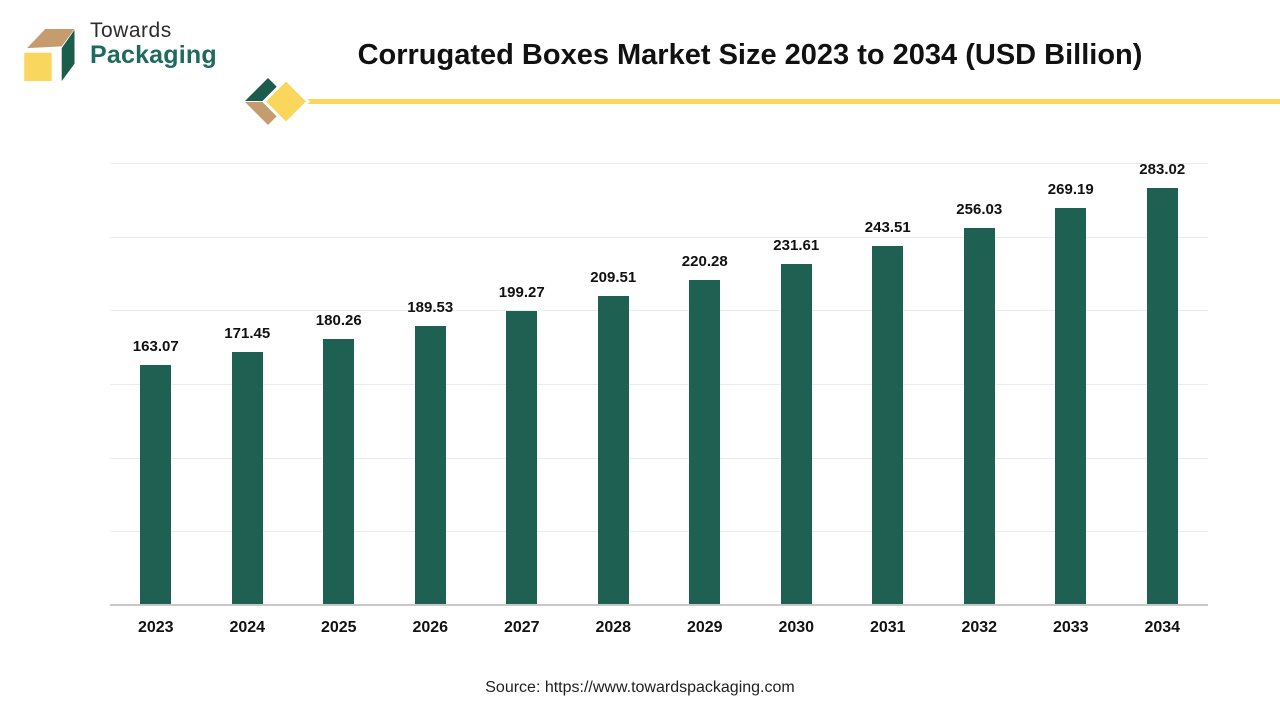 This screenshot has height=720, width=1280. What do you see at coordinates (613, 627) in the screenshot?
I see `x-axis-tick-label: 2028` at bounding box center [613, 627].